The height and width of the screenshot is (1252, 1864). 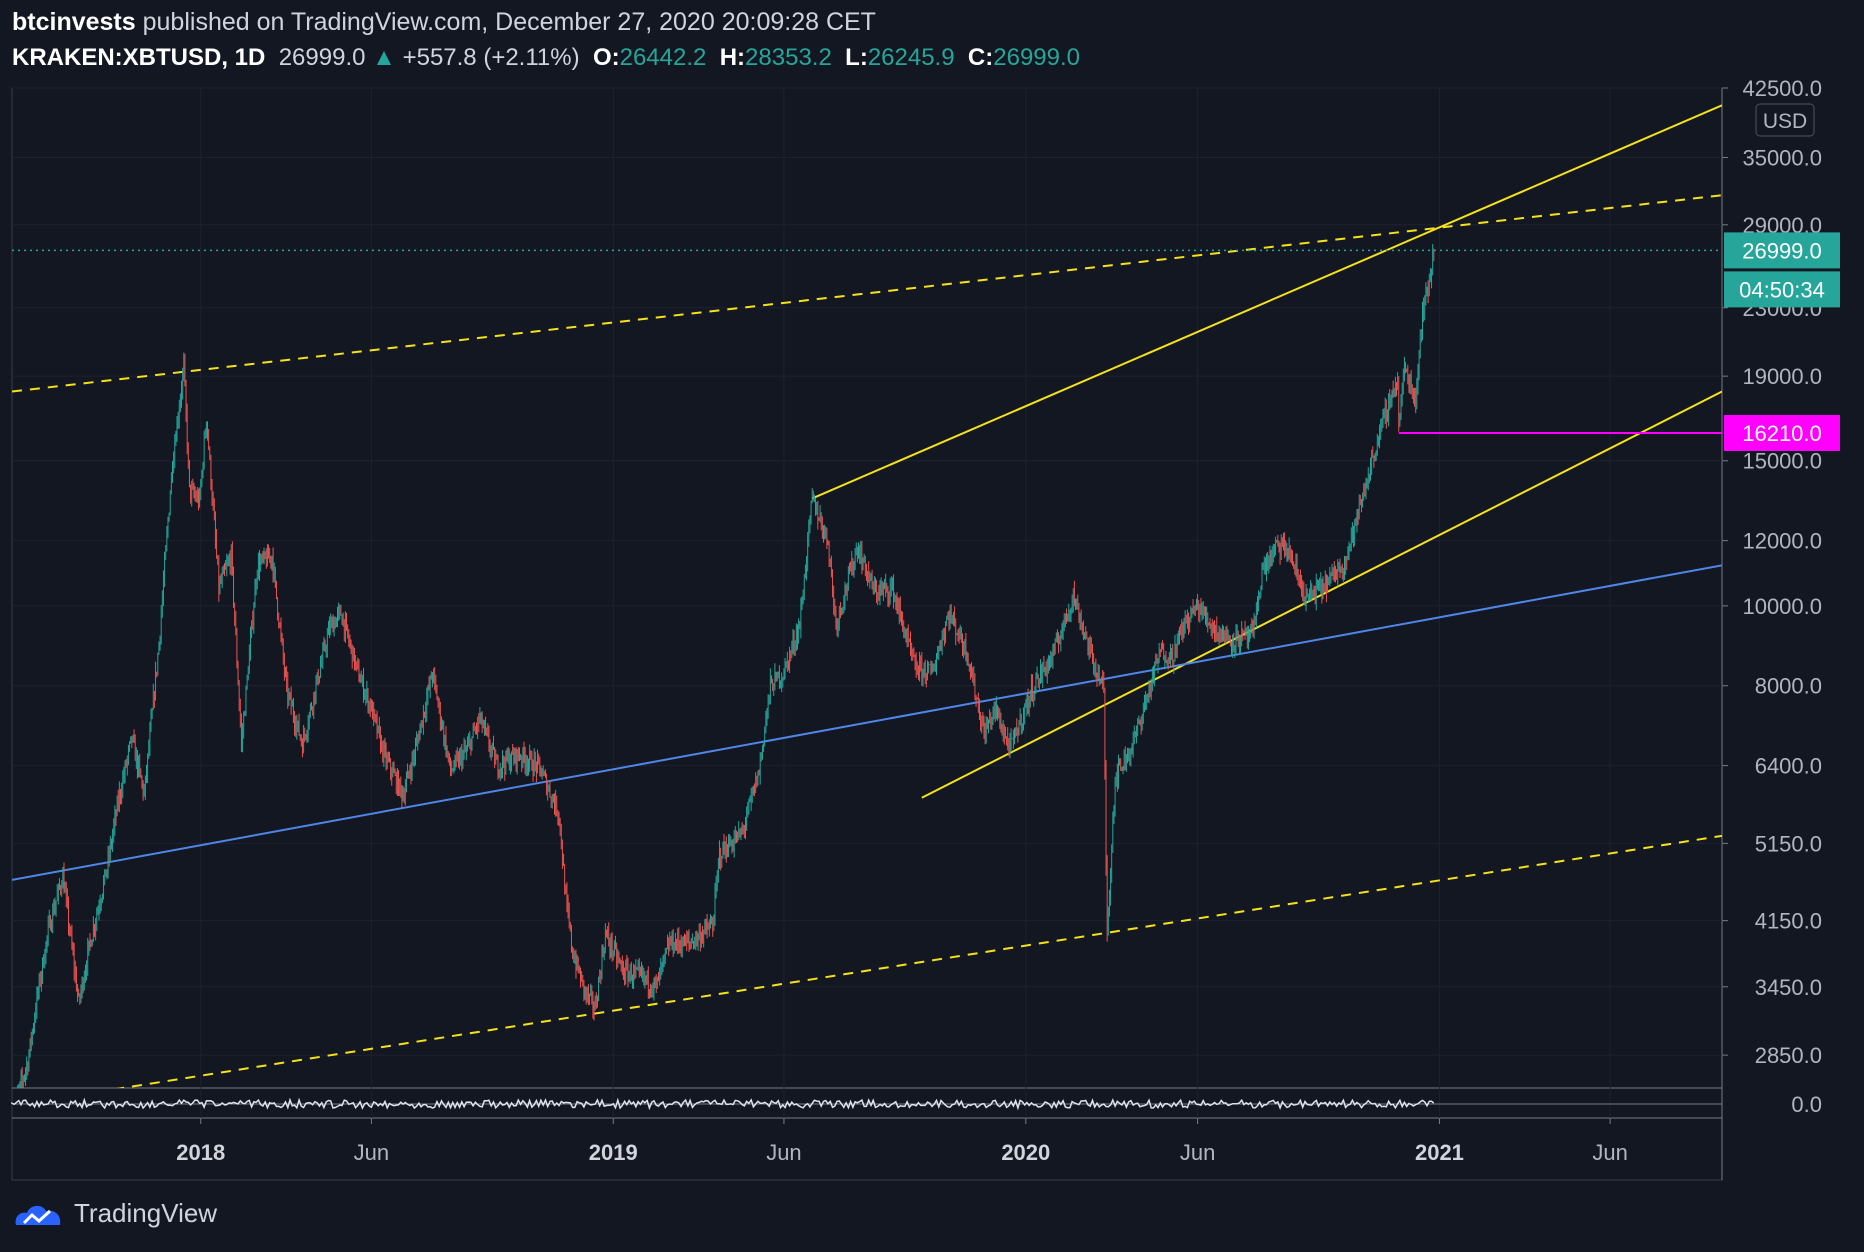 I want to click on tradingview-footer: TradingView, so click(x=114, y=1213).